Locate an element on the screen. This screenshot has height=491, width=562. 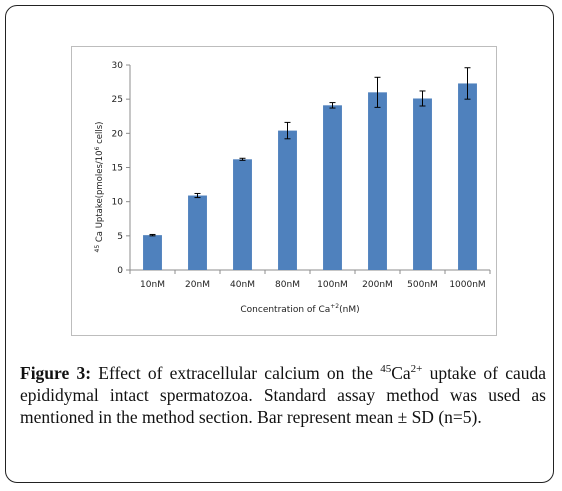
x-tick-label: 100nM is located at coordinates (332, 285).